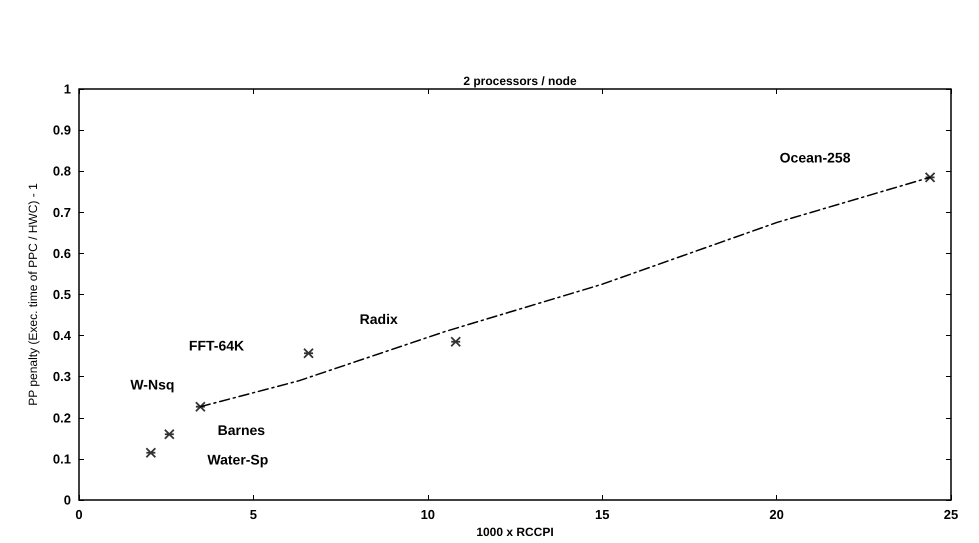 This screenshot has width=979, height=543. What do you see at coordinates (152, 384) in the screenshot?
I see `annotation: W-Nsq` at bounding box center [152, 384].